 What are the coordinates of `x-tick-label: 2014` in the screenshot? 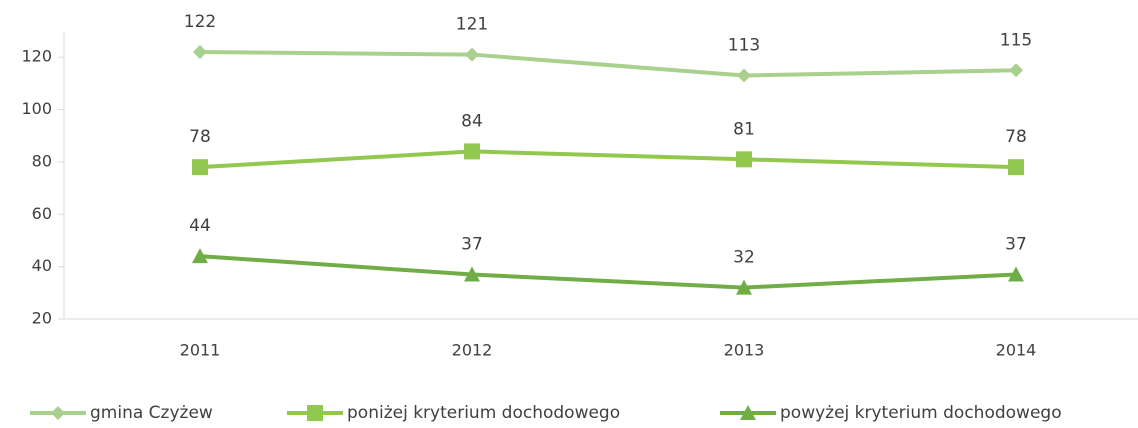 It's located at (1016, 350).